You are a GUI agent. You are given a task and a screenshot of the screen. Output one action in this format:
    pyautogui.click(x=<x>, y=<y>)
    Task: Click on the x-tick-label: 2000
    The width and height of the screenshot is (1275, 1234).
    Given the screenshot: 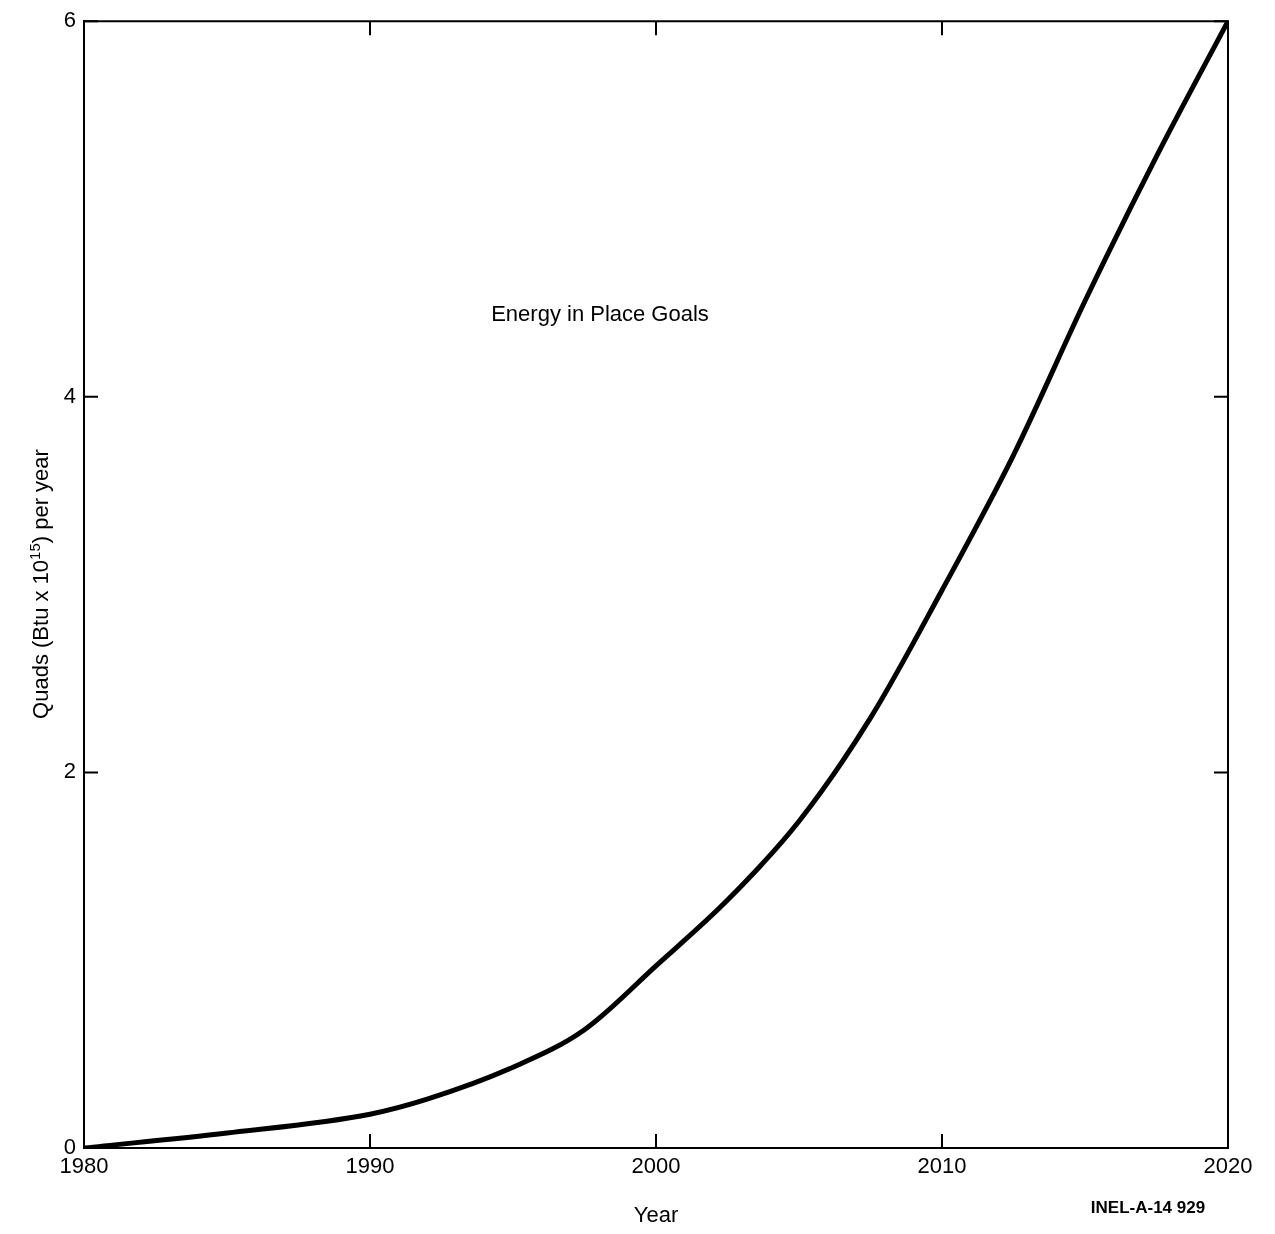 What is the action you would take?
    pyautogui.click(x=656, y=1166)
    